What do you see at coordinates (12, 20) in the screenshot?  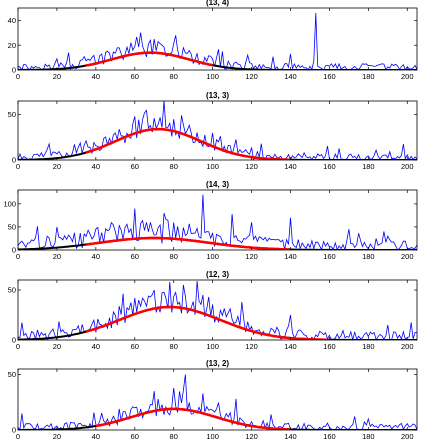 I see `y-tick-label: 40` at bounding box center [12, 20].